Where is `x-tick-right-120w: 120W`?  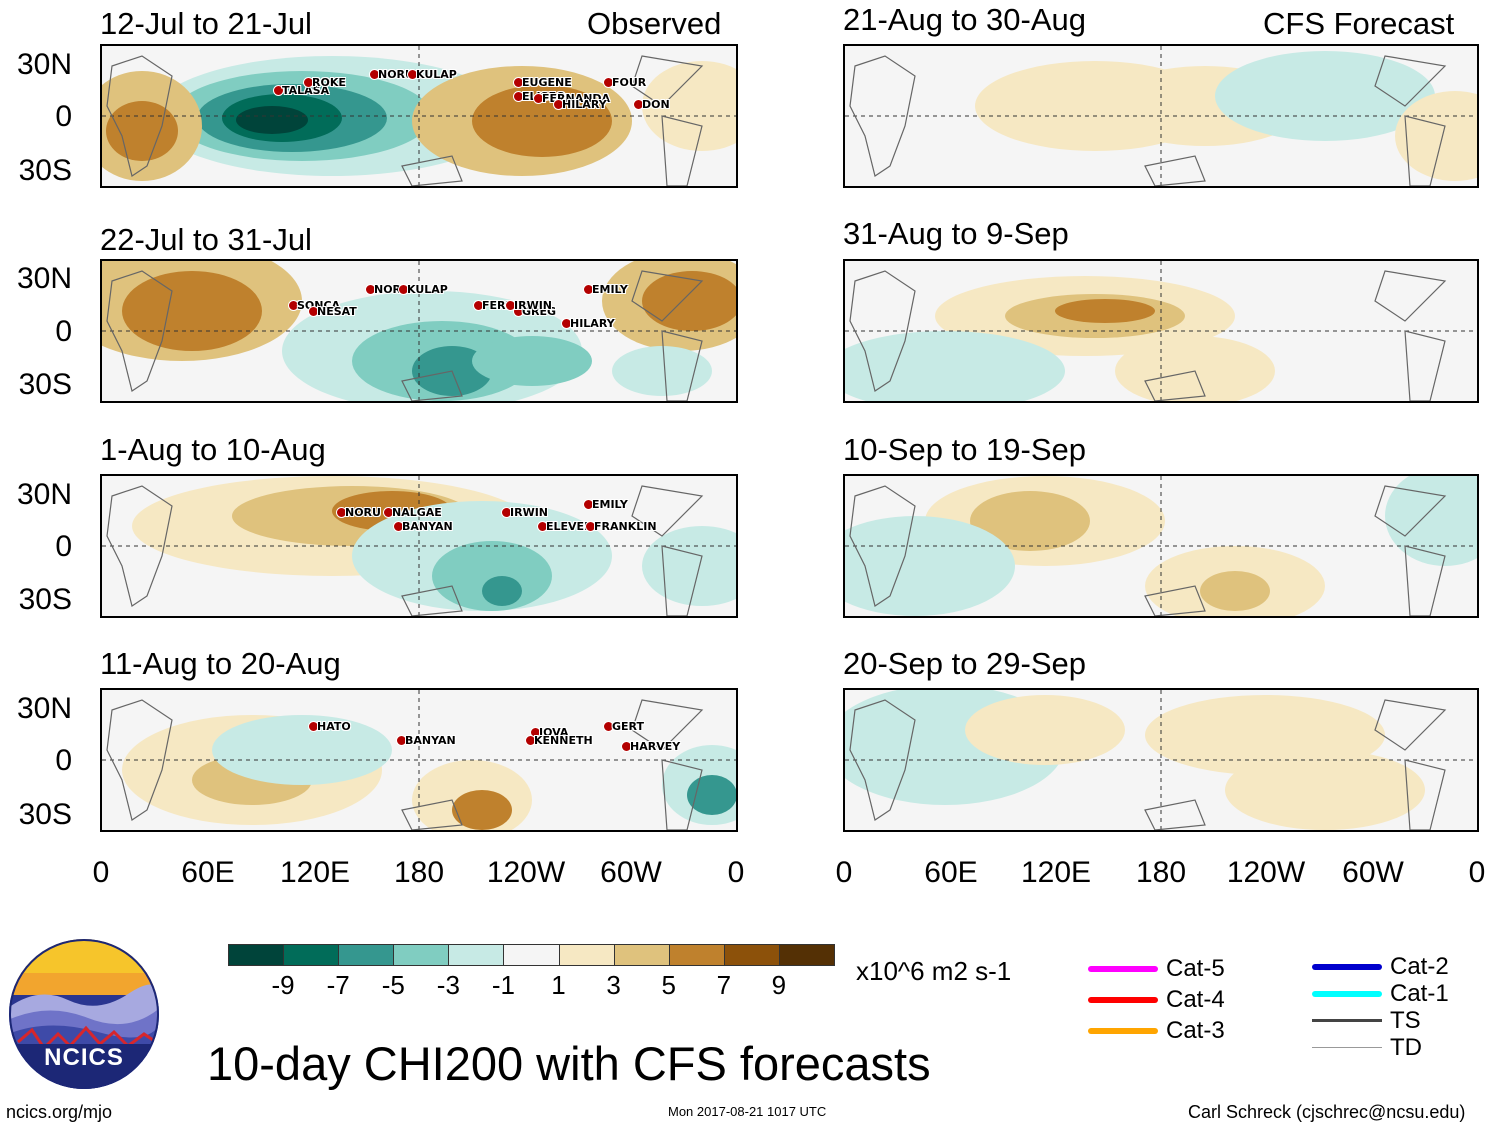
x-tick-right-120w: 120W is located at coordinates (1266, 872).